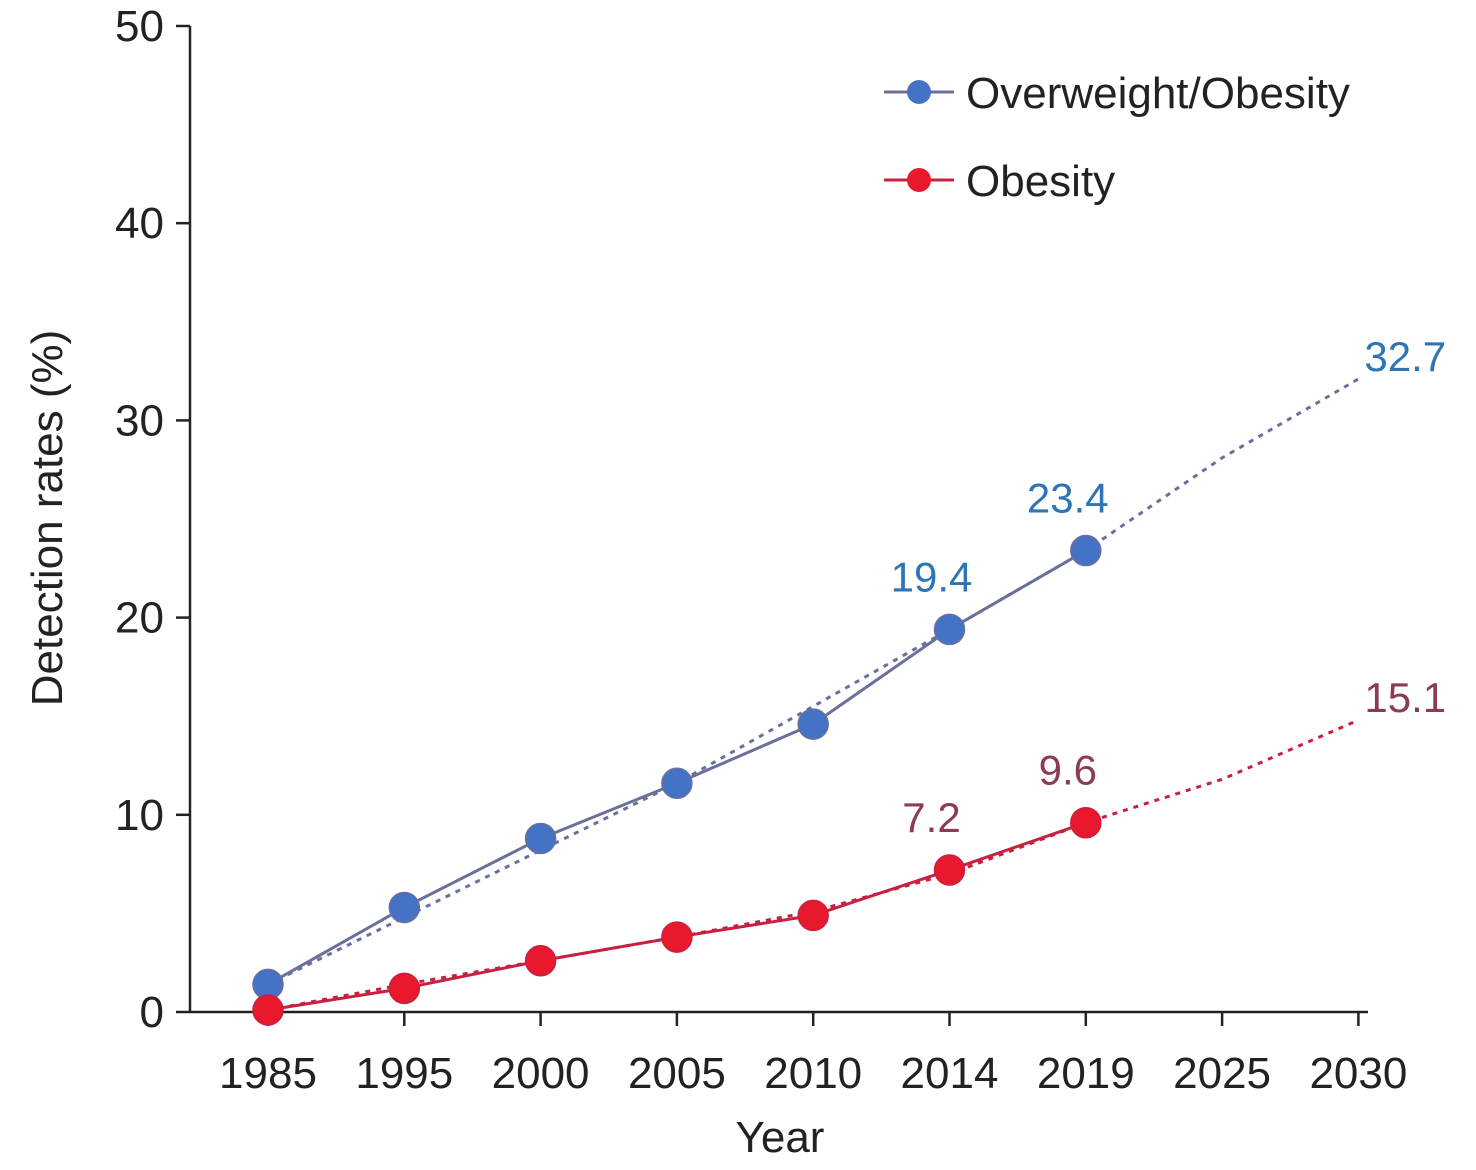 The height and width of the screenshot is (1170, 1476). I want to click on y-tick-label: 40, so click(139, 223).